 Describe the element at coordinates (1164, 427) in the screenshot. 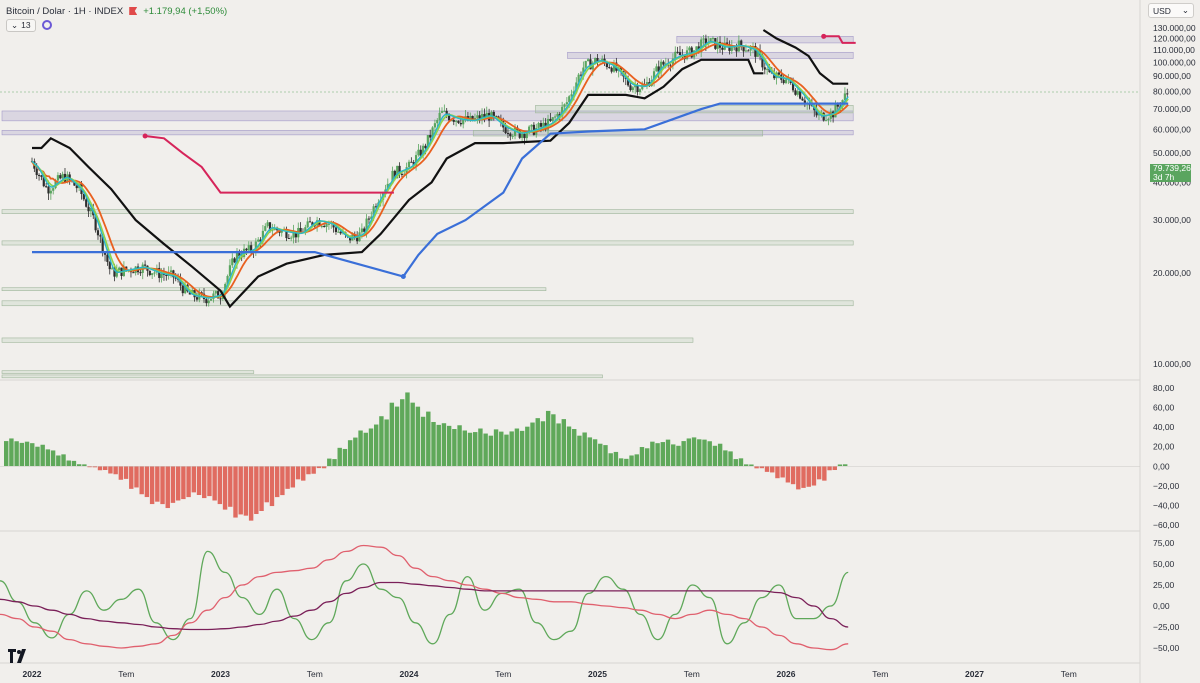

I see `hist-tick-label: 40,00` at that location.